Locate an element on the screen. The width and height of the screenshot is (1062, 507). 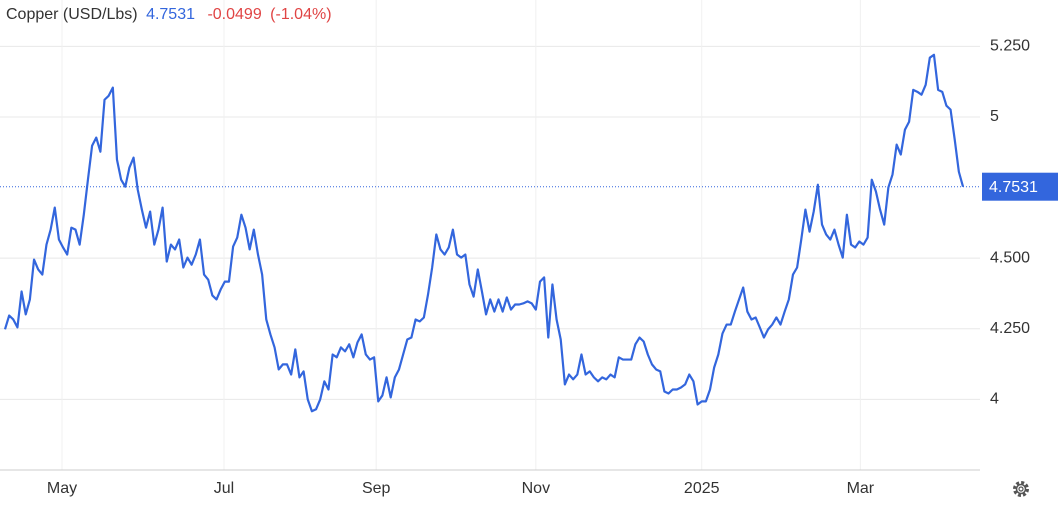
gear-hole is located at coordinates (1021, 489).